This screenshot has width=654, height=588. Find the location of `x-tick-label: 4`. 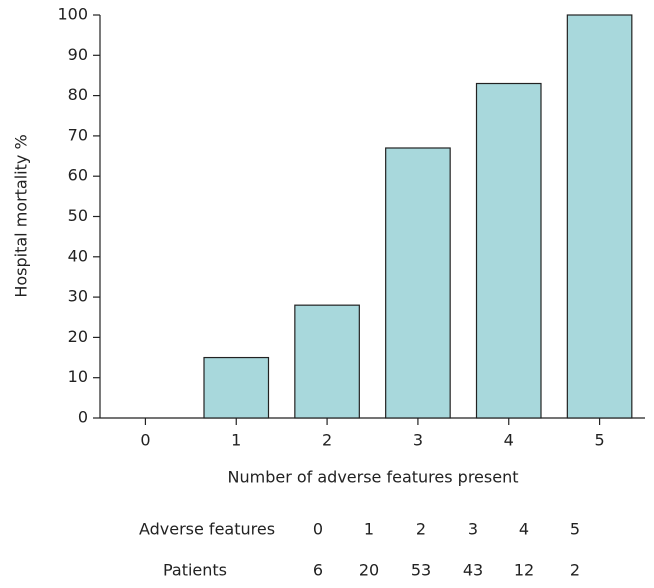

x-tick-label: 4 is located at coordinates (509, 440).